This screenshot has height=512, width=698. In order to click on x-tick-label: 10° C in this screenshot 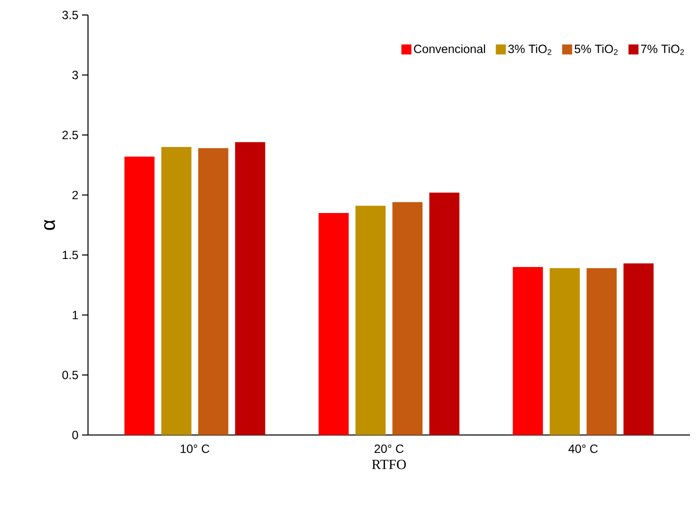, I will do `click(195, 448)`.